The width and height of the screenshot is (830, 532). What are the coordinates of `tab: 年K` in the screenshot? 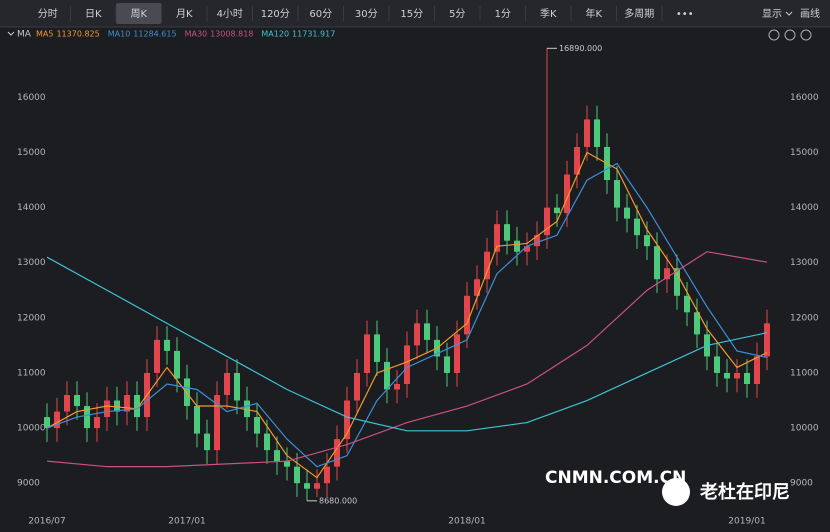 It's located at (593, 13).